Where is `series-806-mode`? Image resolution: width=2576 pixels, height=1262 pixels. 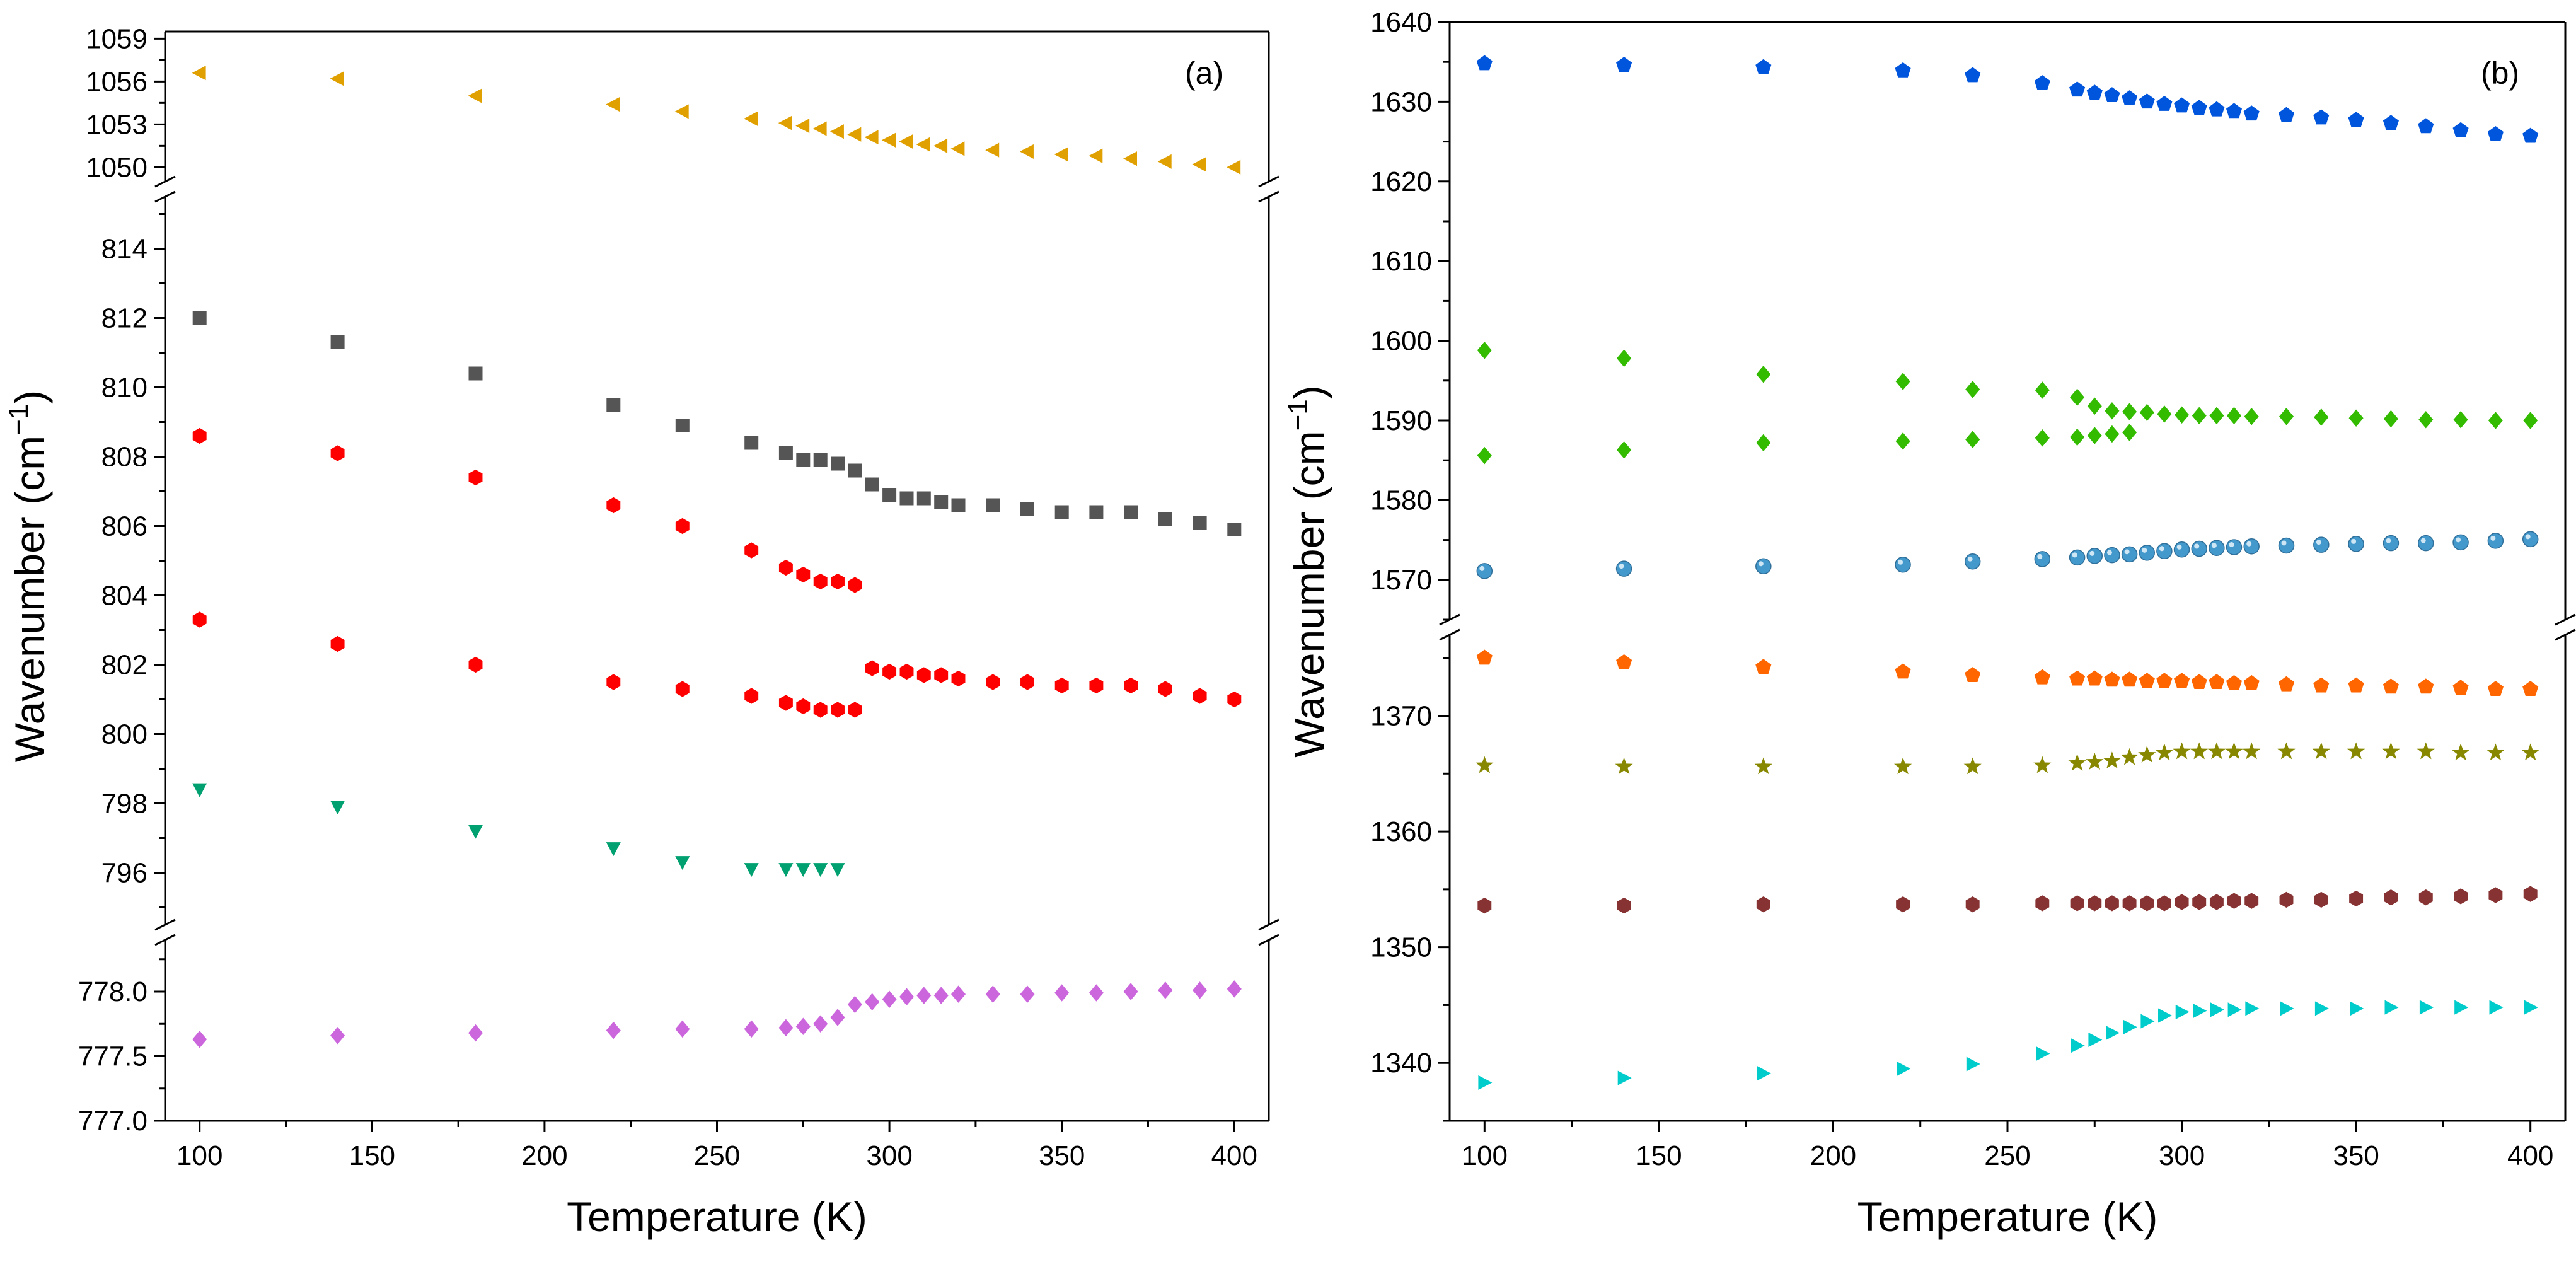 series-806-mode is located at coordinates (717, 423).